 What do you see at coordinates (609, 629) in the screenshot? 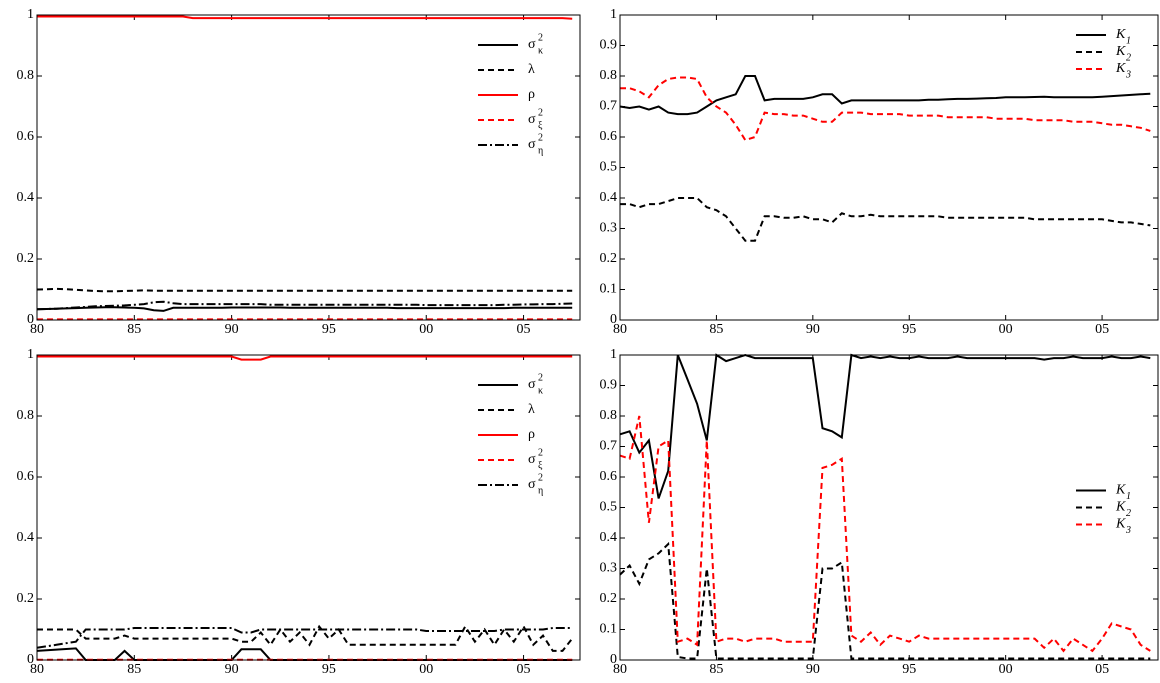
I see `y-tick-label: 0.1` at bounding box center [609, 629].